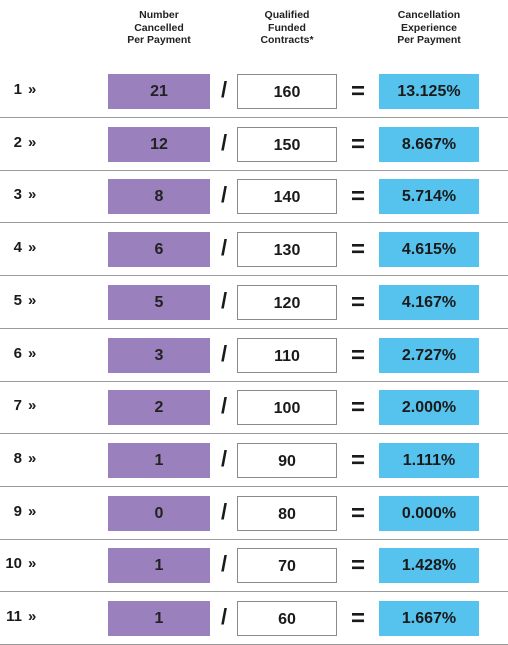  I want to click on cancellation-experience-value: 5.714%, so click(429, 197).